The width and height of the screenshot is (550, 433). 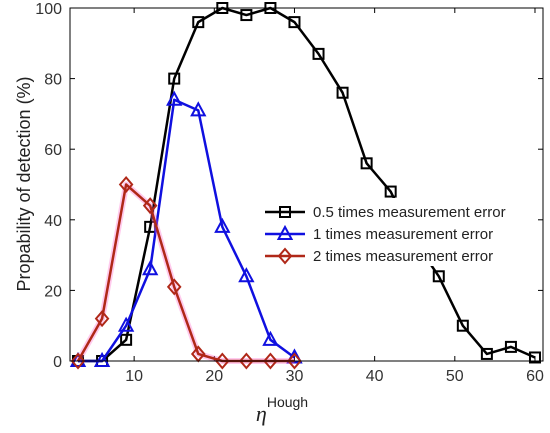 I want to click on x-axis-title: ηHough, so click(x=282, y=410).